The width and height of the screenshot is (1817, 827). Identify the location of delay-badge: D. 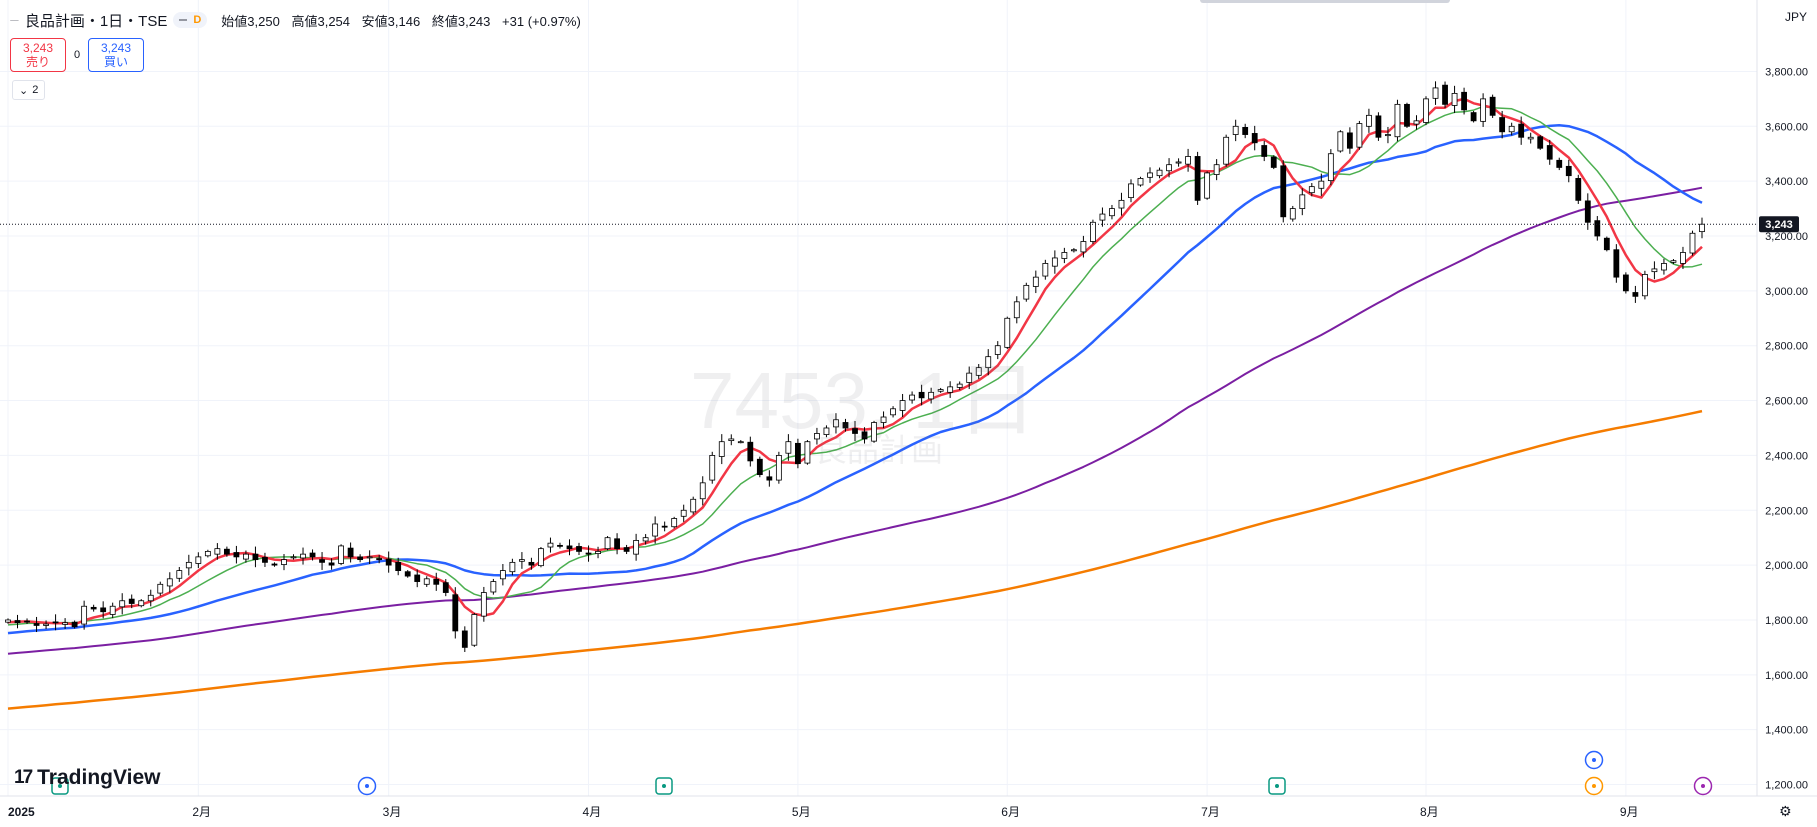
(197, 20).